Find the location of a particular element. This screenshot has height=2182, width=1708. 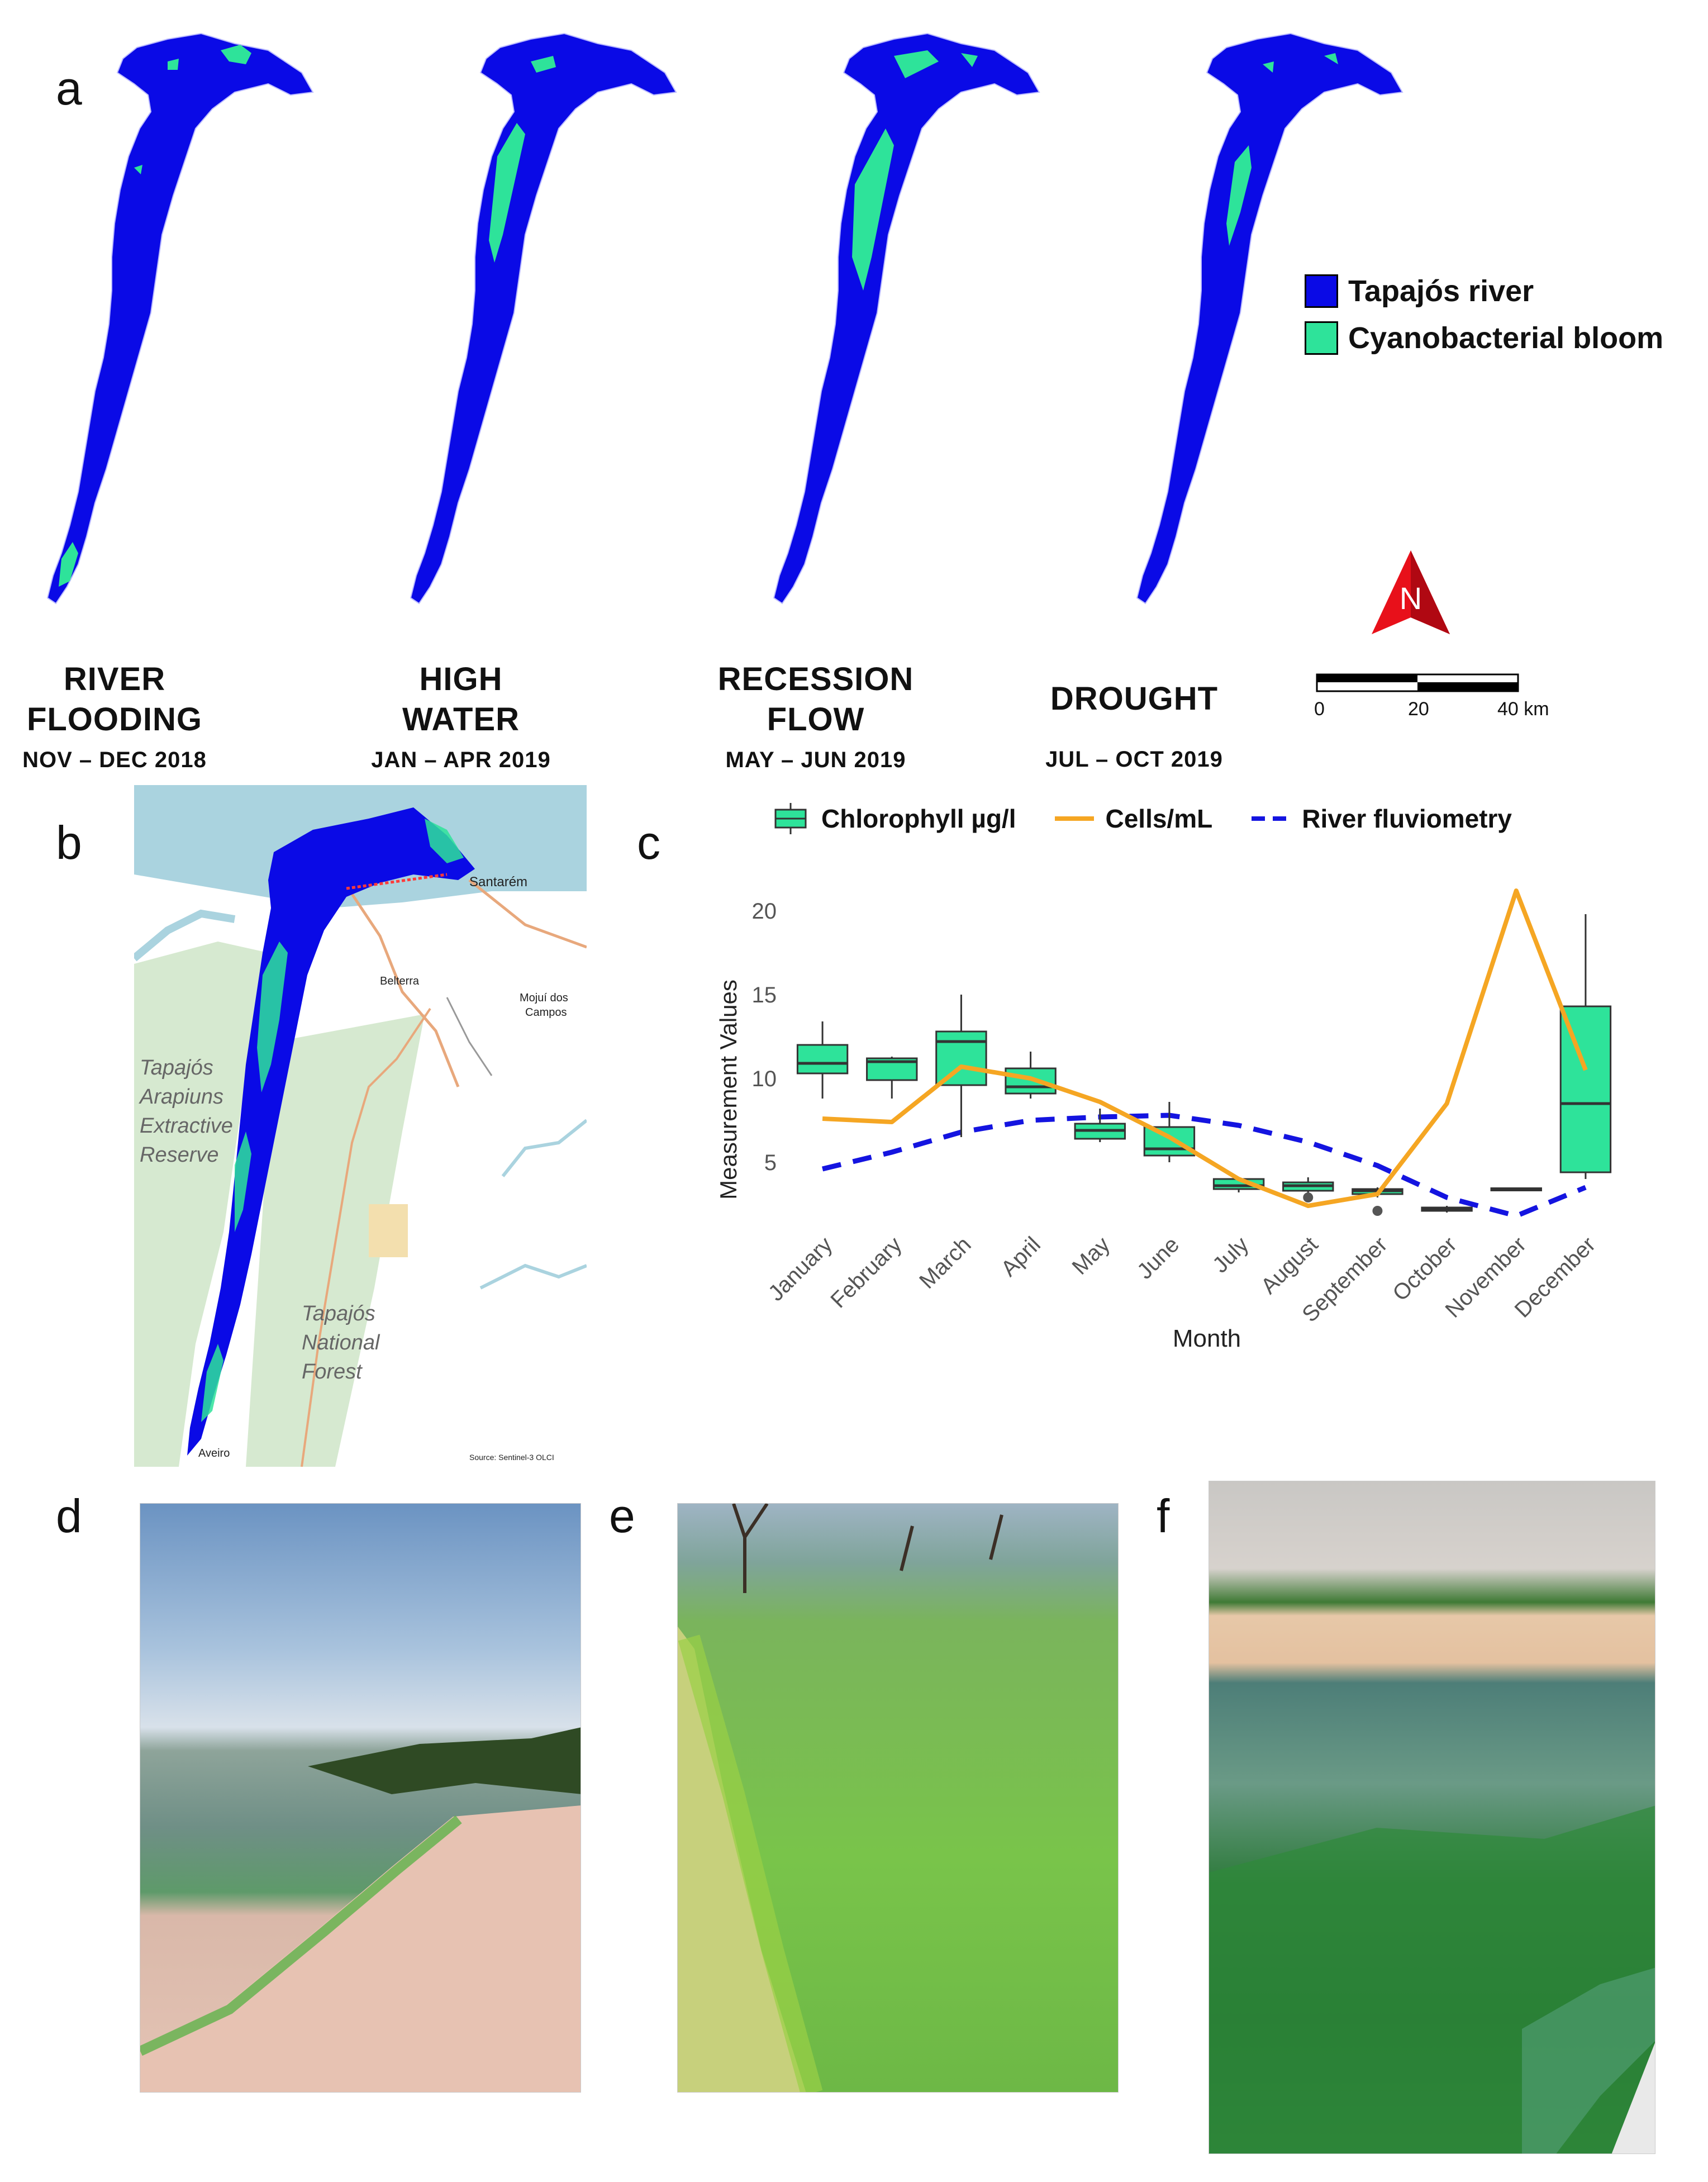

photo-d is located at coordinates (361, 1798).